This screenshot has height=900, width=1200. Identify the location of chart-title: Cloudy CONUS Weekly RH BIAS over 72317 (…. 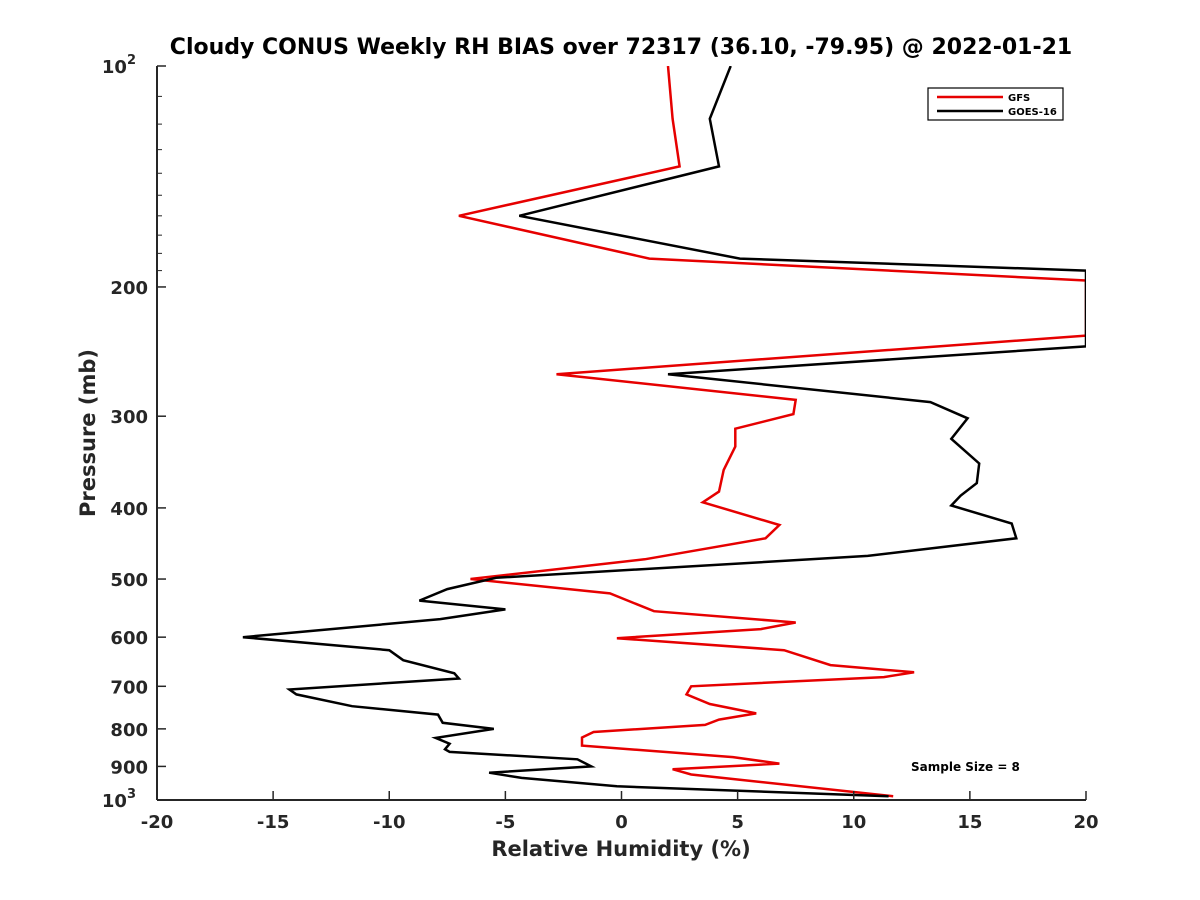
(621, 47).